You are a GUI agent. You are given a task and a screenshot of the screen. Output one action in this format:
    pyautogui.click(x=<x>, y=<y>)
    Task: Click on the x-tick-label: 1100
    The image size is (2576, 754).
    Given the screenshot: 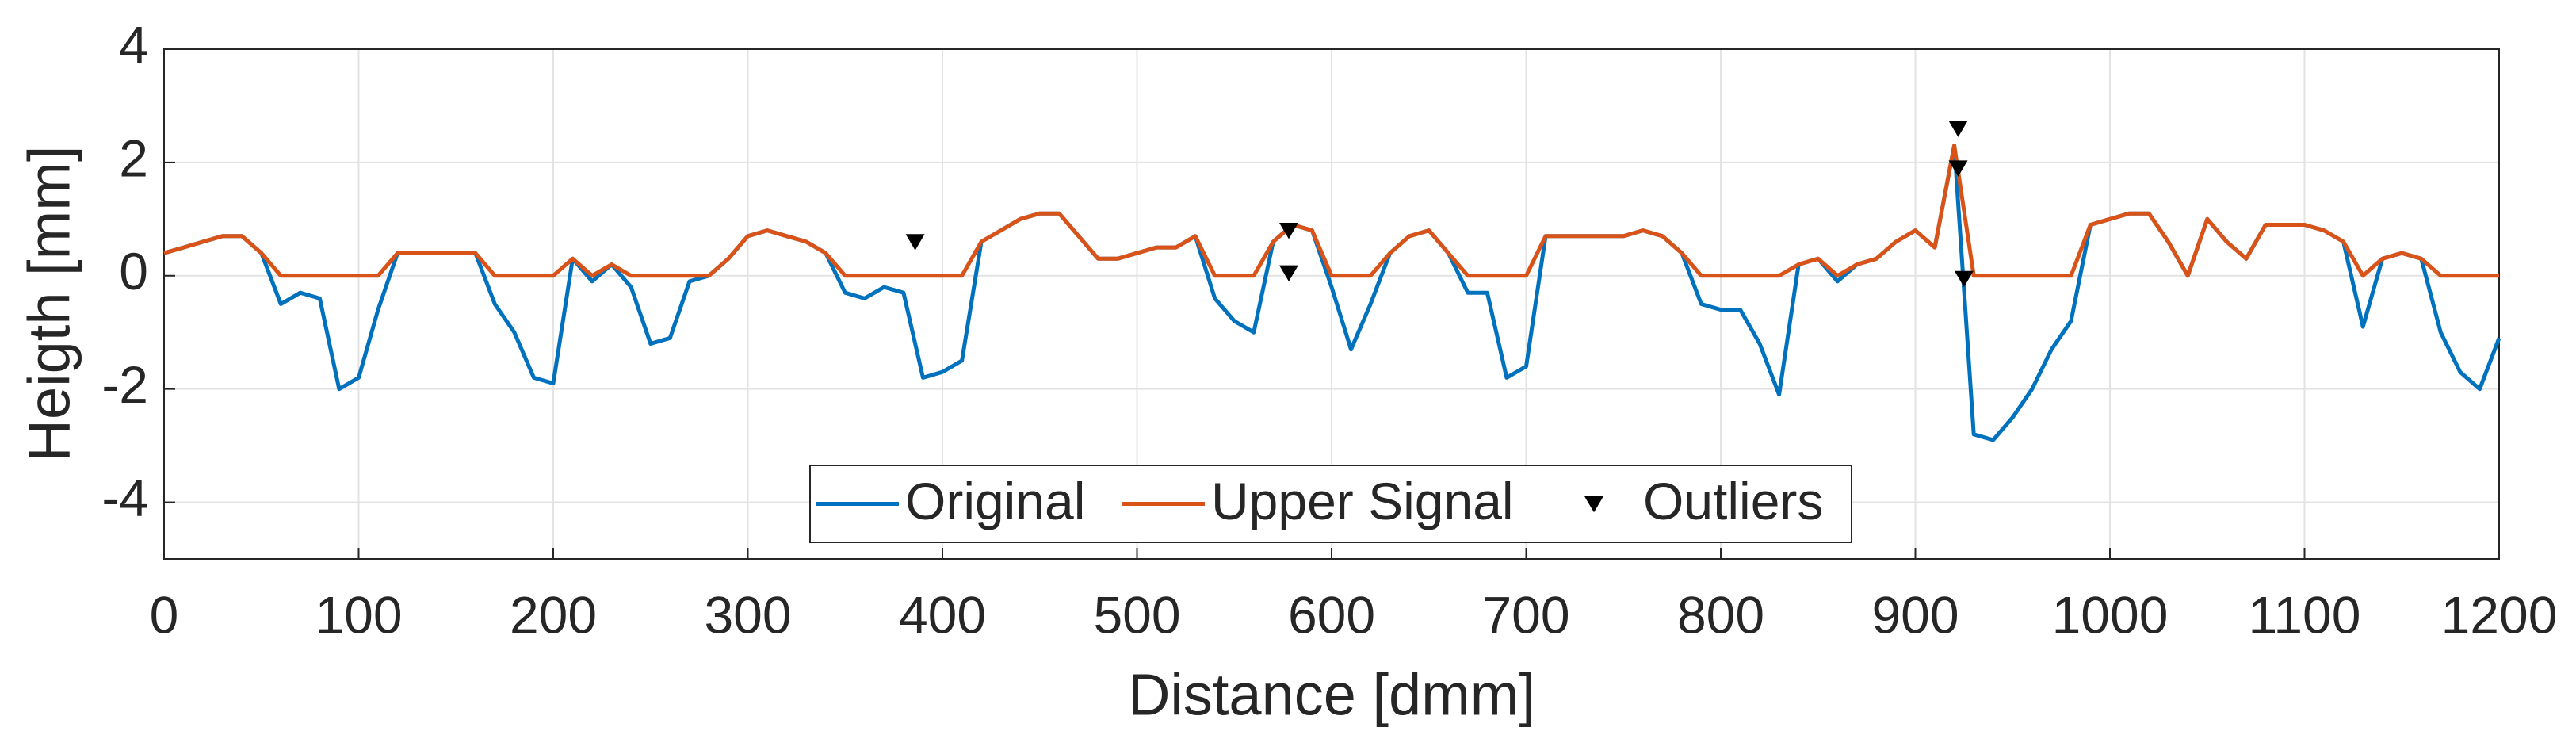 What is the action you would take?
    pyautogui.click(x=2305, y=614)
    